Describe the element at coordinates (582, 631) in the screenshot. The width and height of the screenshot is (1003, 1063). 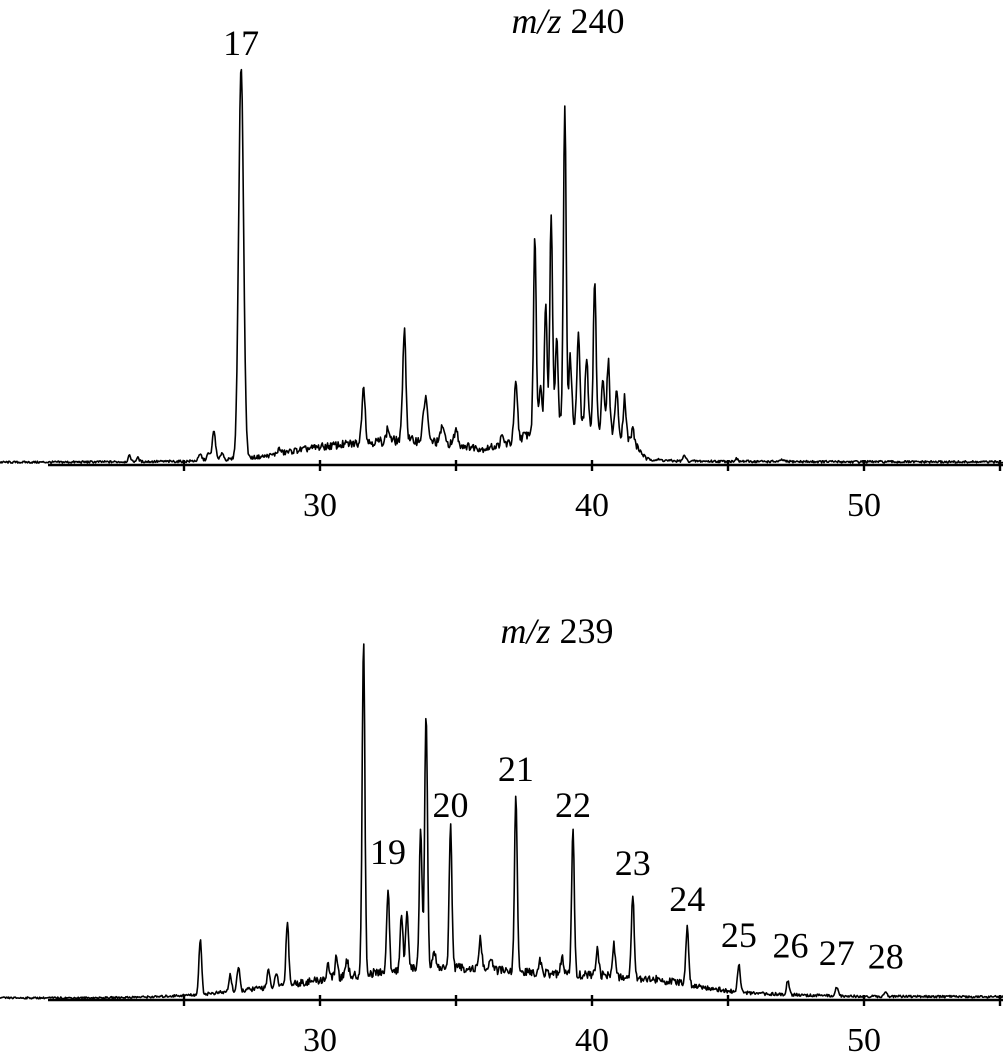
I see `panel-title-value: 239` at that location.